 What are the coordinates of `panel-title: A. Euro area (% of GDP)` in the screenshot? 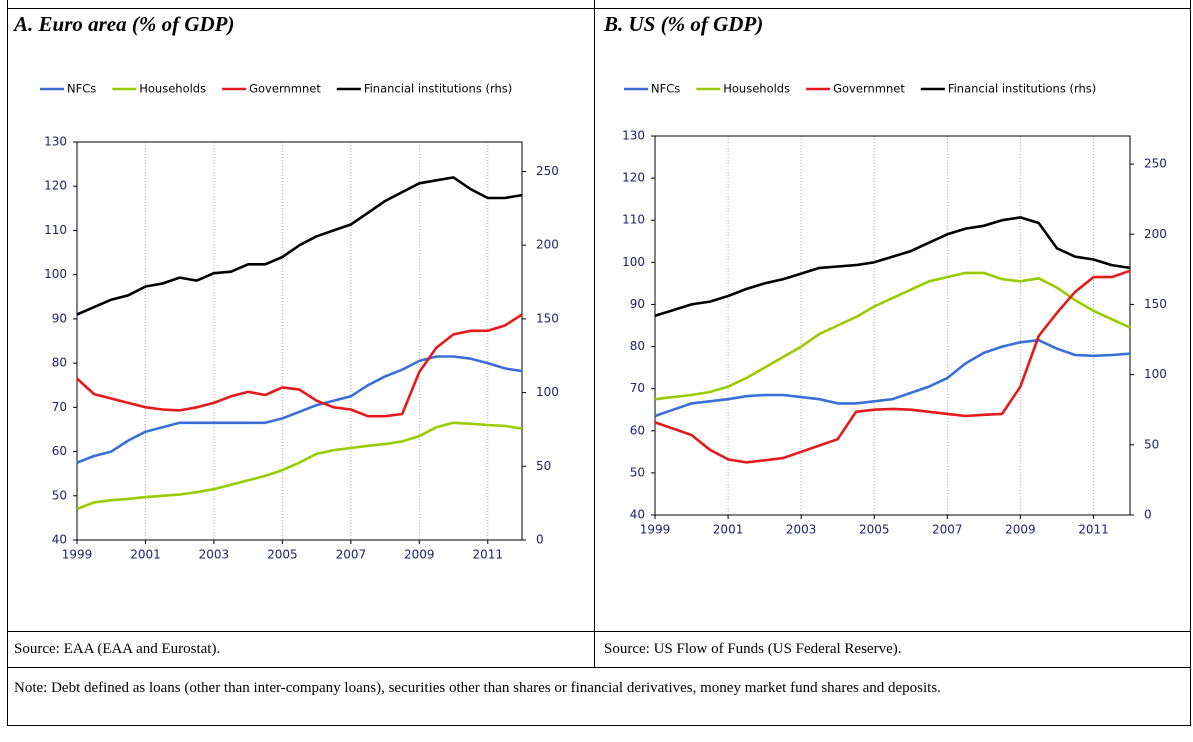 It's located at (124, 24).